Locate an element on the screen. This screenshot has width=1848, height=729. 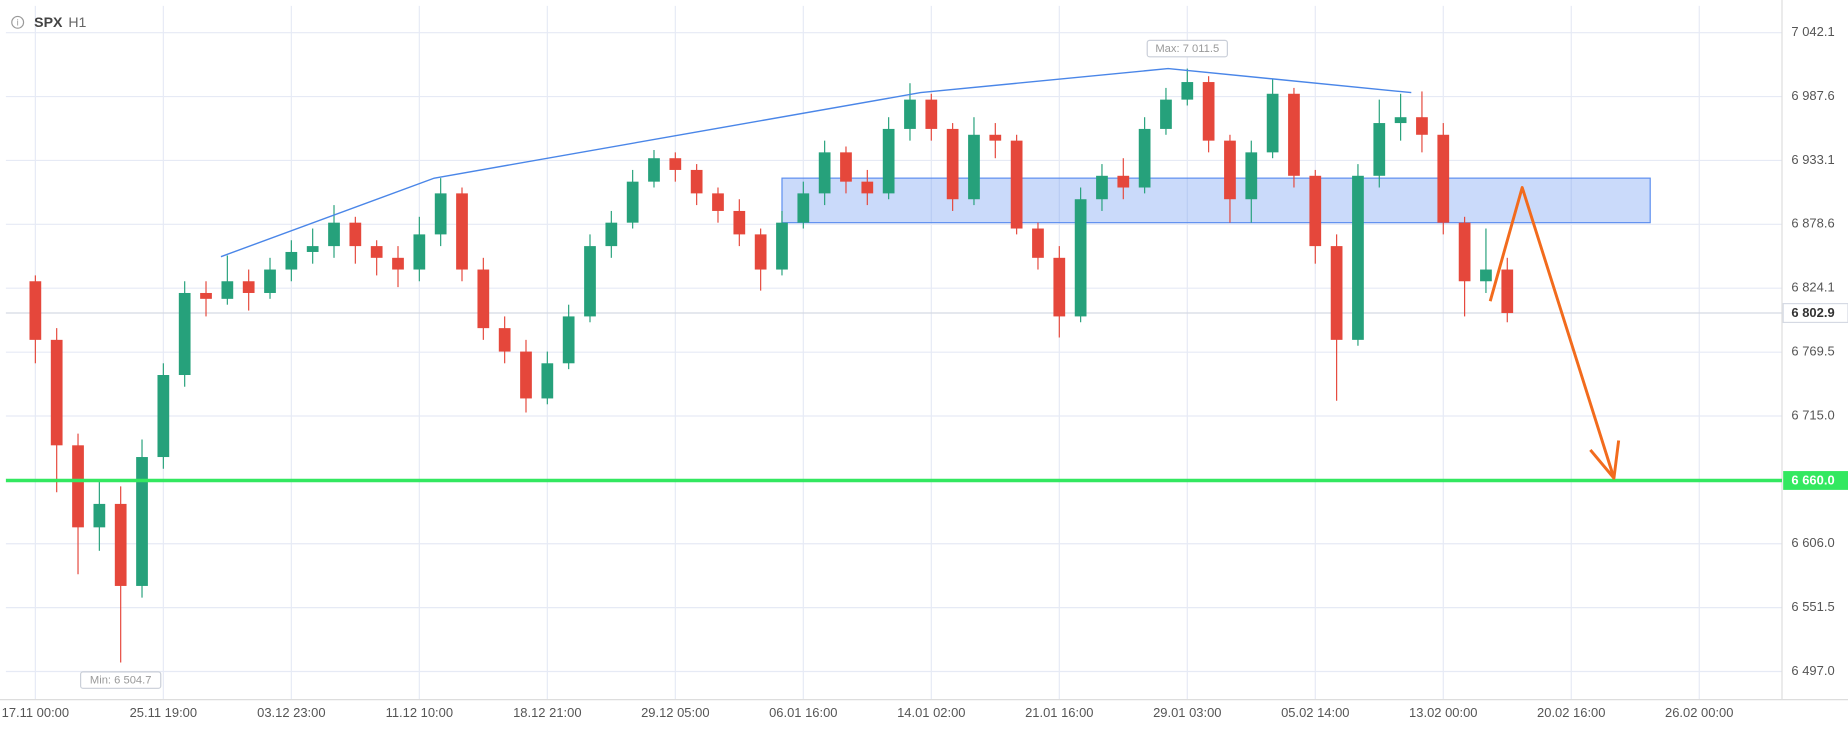
y-tick-label: 6 606.0 is located at coordinates (1812, 542).